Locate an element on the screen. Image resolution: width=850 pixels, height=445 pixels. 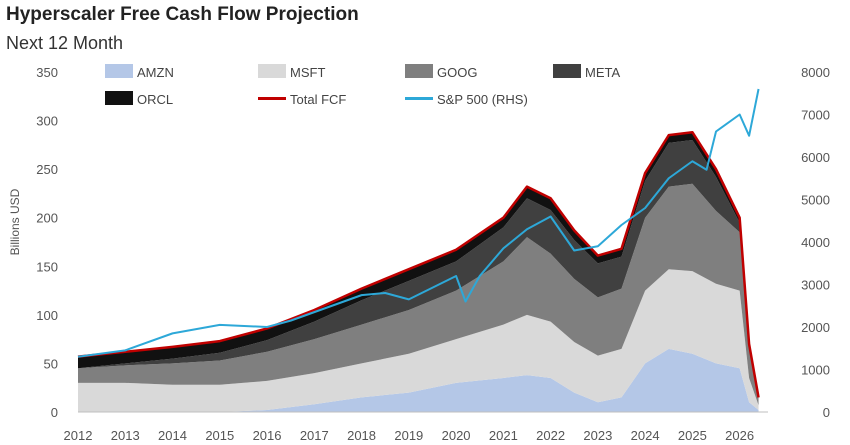
x-tick-label: 2017 is located at coordinates (314, 435).